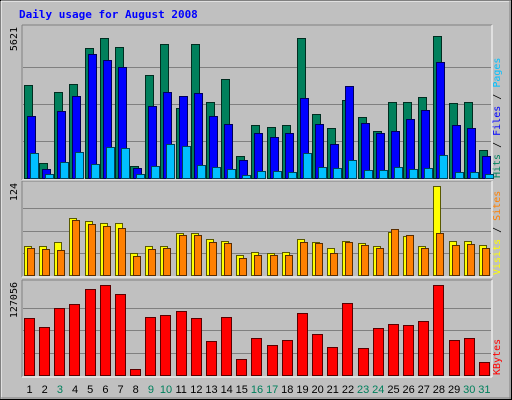  Describe the element at coordinates (14, 39) in the screenshot. I see `panel-hits-ymax-label: 5621` at that location.